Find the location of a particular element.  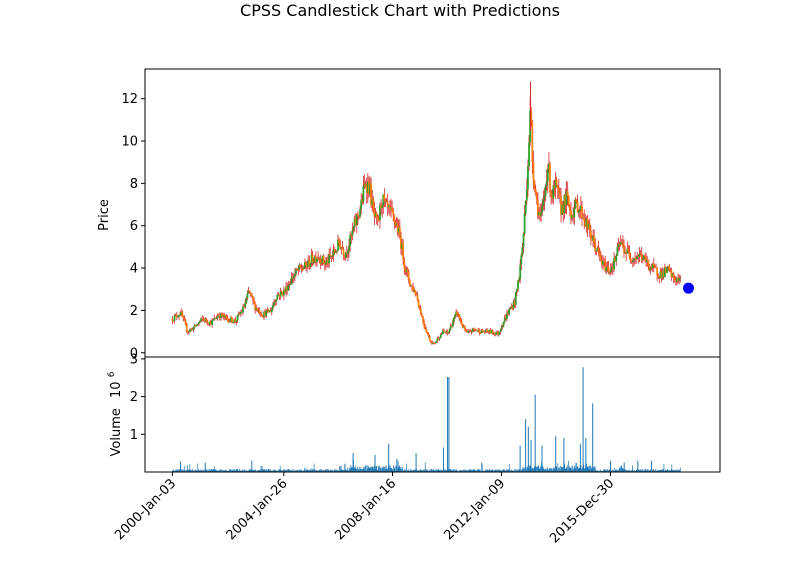

volume-bars is located at coordinates (426, 419).